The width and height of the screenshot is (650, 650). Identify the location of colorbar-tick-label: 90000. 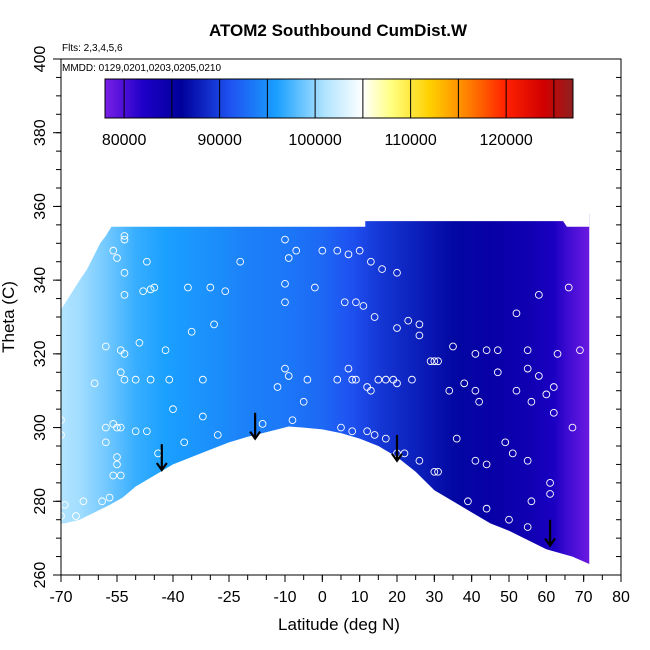
(219, 140).